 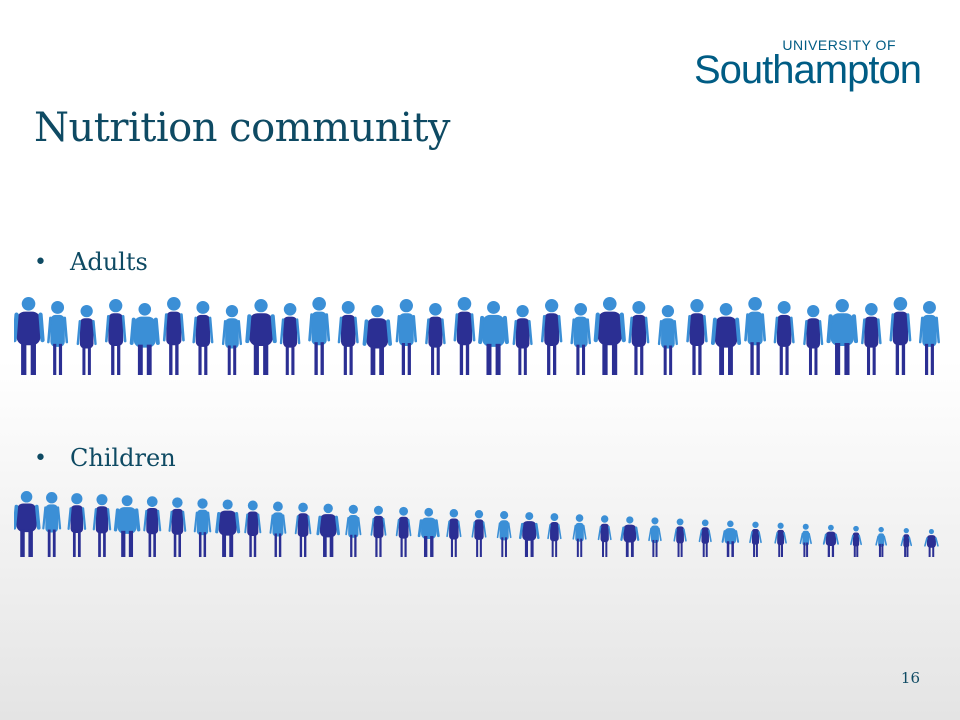 I want to click on child-figures-illustration, so click(x=476, y=524).